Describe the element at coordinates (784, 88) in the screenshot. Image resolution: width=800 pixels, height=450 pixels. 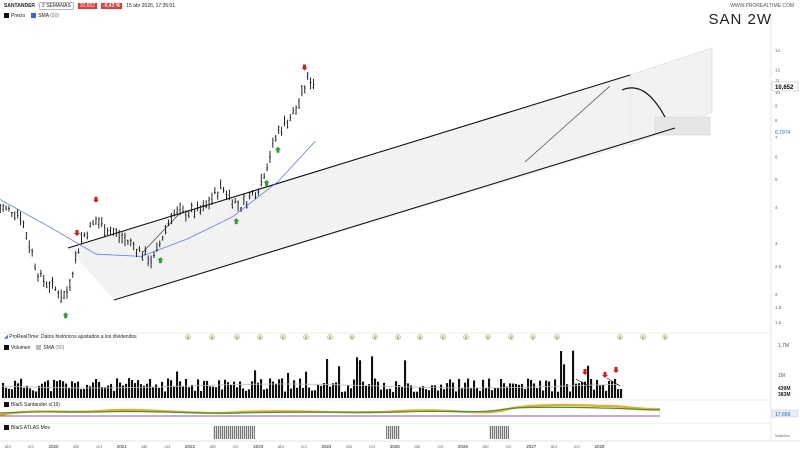
I see `price-marker: 10,652` at that location.